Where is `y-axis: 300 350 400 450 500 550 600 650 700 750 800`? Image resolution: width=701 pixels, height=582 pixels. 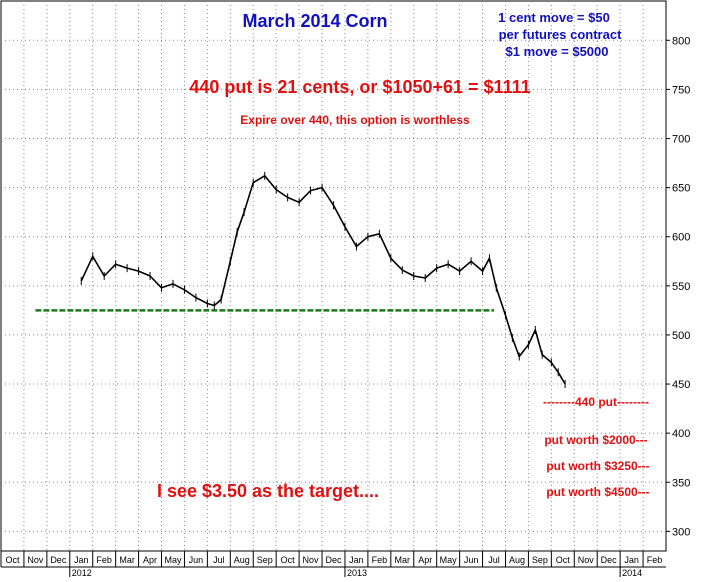
y-axis: 300 350 400 450 500 550 600 650 700 750 800 is located at coordinates (678, 286).